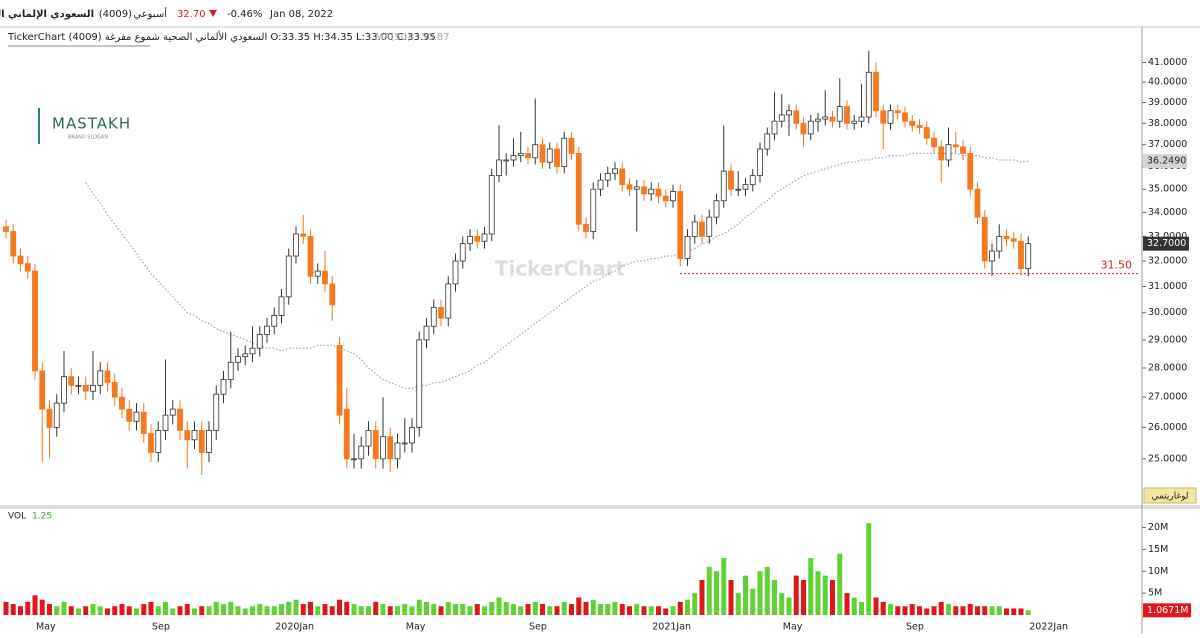  I want to click on x-tick-label: 2022Jan, so click(1048, 627).